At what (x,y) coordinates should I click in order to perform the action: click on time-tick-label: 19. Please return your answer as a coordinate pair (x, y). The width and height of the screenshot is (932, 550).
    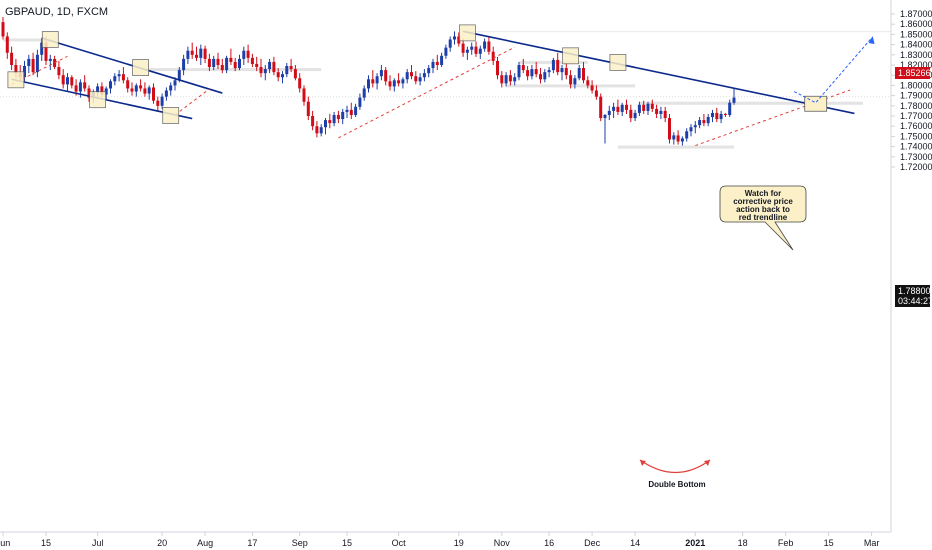
    Looking at the image, I should click on (459, 543).